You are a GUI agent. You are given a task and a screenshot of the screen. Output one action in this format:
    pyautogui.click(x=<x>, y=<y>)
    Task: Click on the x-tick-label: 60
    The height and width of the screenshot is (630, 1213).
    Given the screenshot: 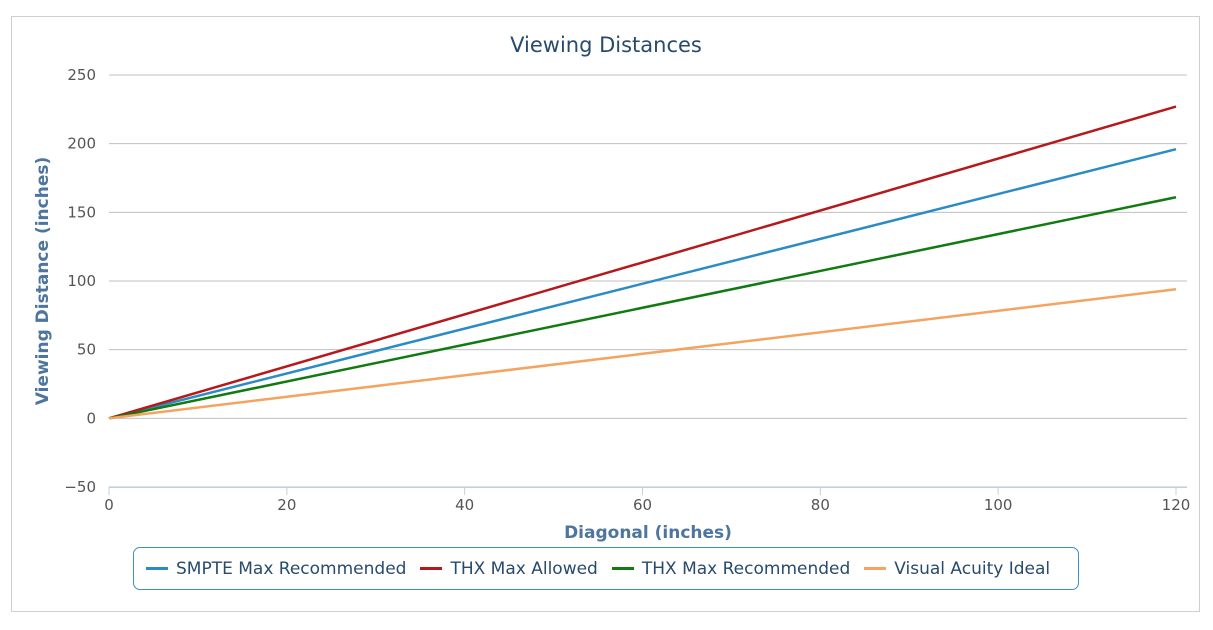 What is the action you would take?
    pyautogui.click(x=642, y=505)
    